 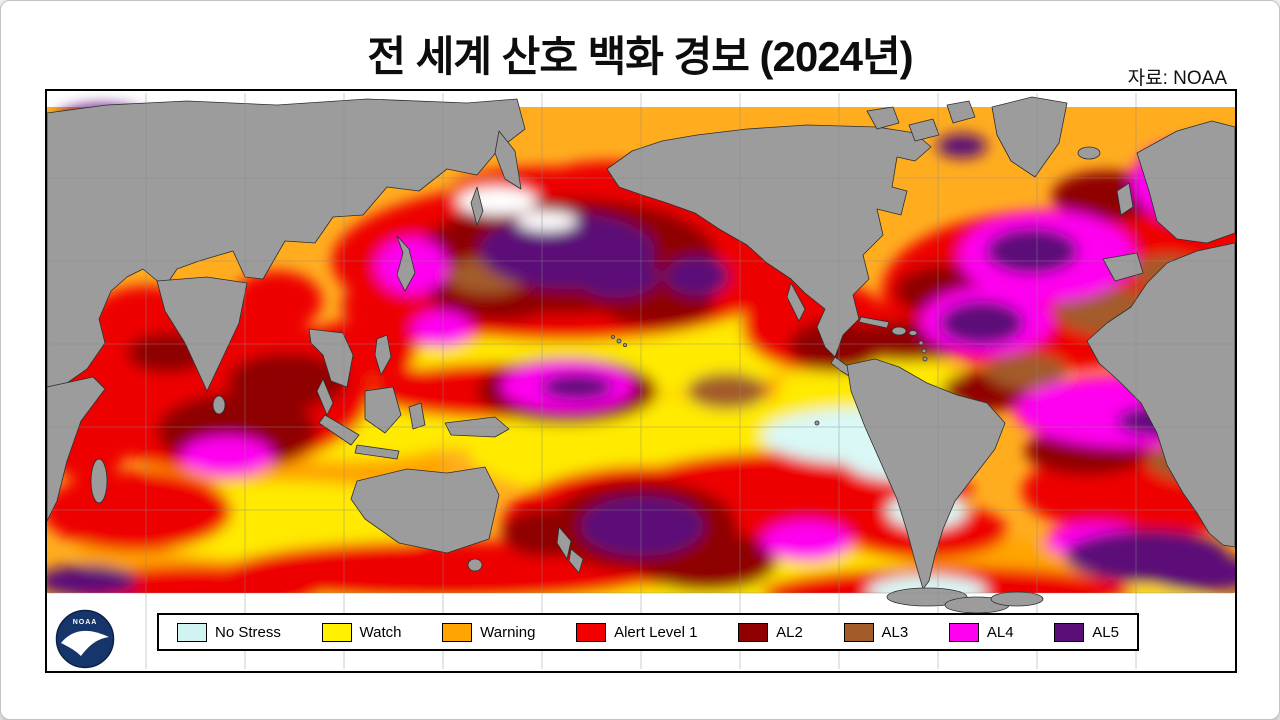 I want to click on source-credit: 자료: NOAA, so click(x=1177, y=78).